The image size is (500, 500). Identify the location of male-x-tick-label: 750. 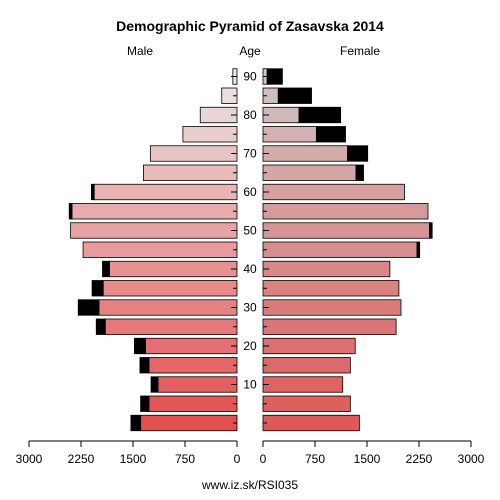
(185, 459).